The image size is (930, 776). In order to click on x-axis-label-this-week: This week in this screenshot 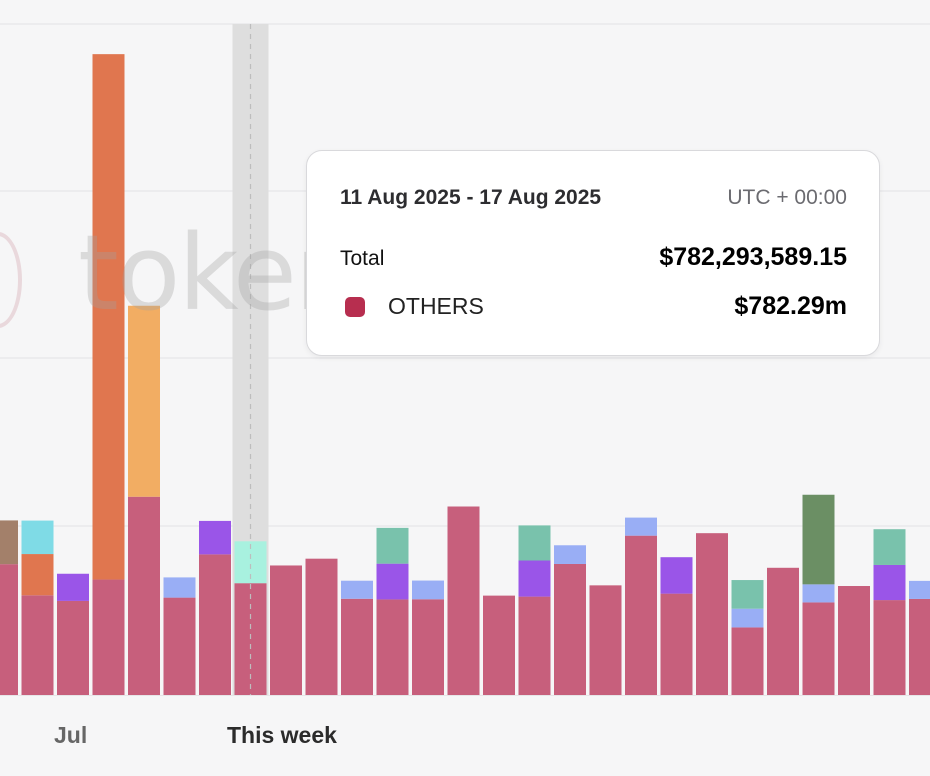, I will do `click(282, 735)`.